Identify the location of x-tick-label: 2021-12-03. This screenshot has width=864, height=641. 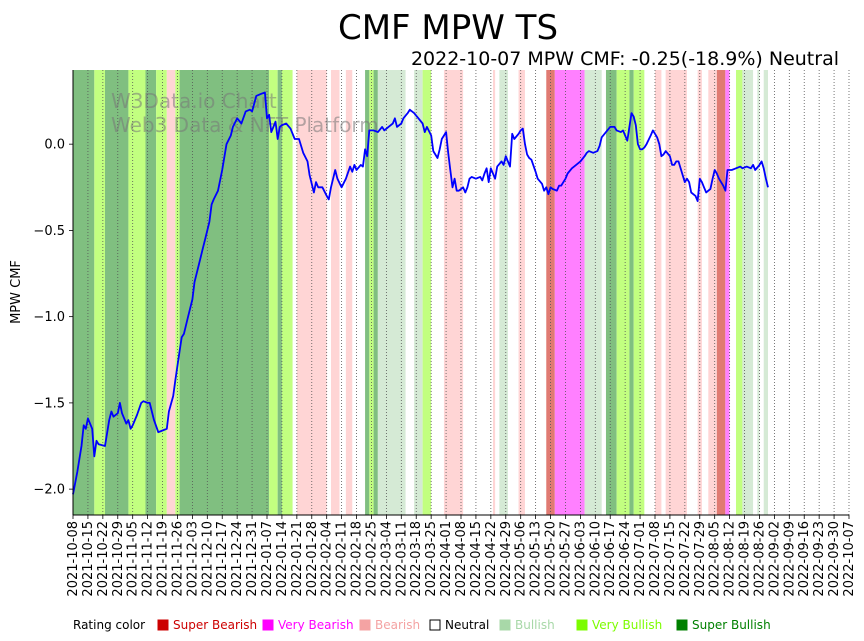
(192, 559).